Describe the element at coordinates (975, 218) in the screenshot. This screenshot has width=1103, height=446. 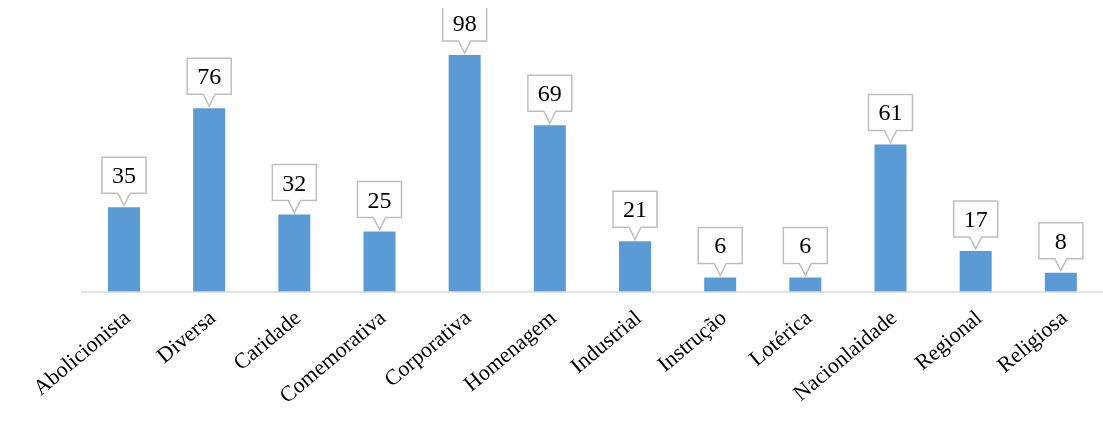
I see `data-label: 17` at that location.